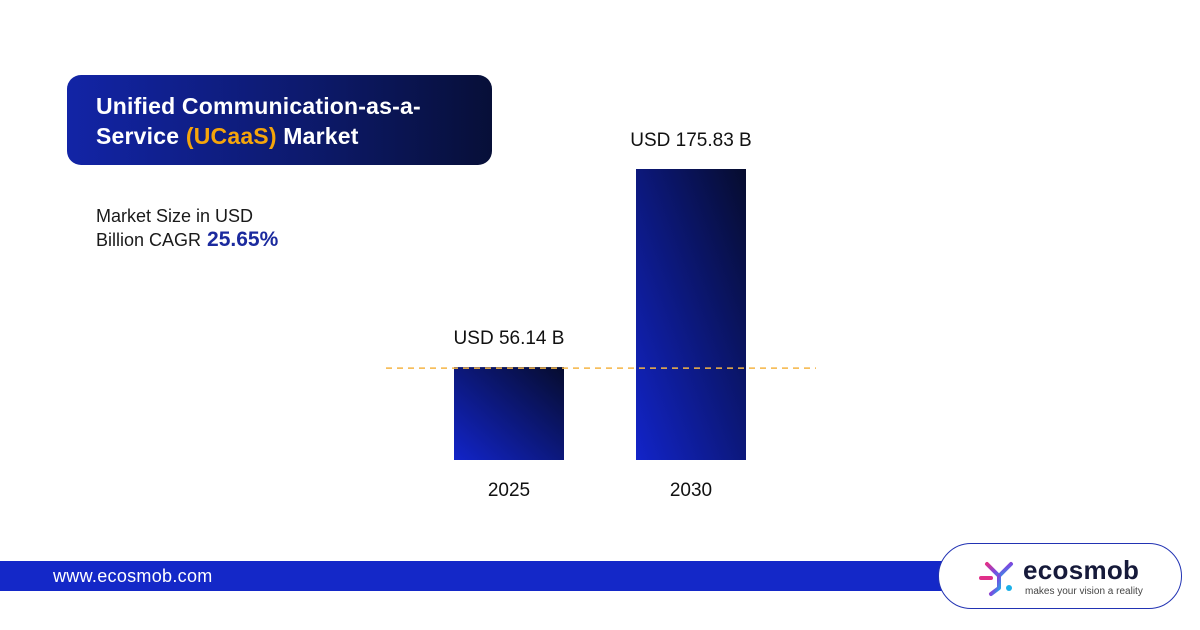 This screenshot has height=630, width=1200. I want to click on caption-line-2: Billion CAGR 25.65%, so click(187, 240).